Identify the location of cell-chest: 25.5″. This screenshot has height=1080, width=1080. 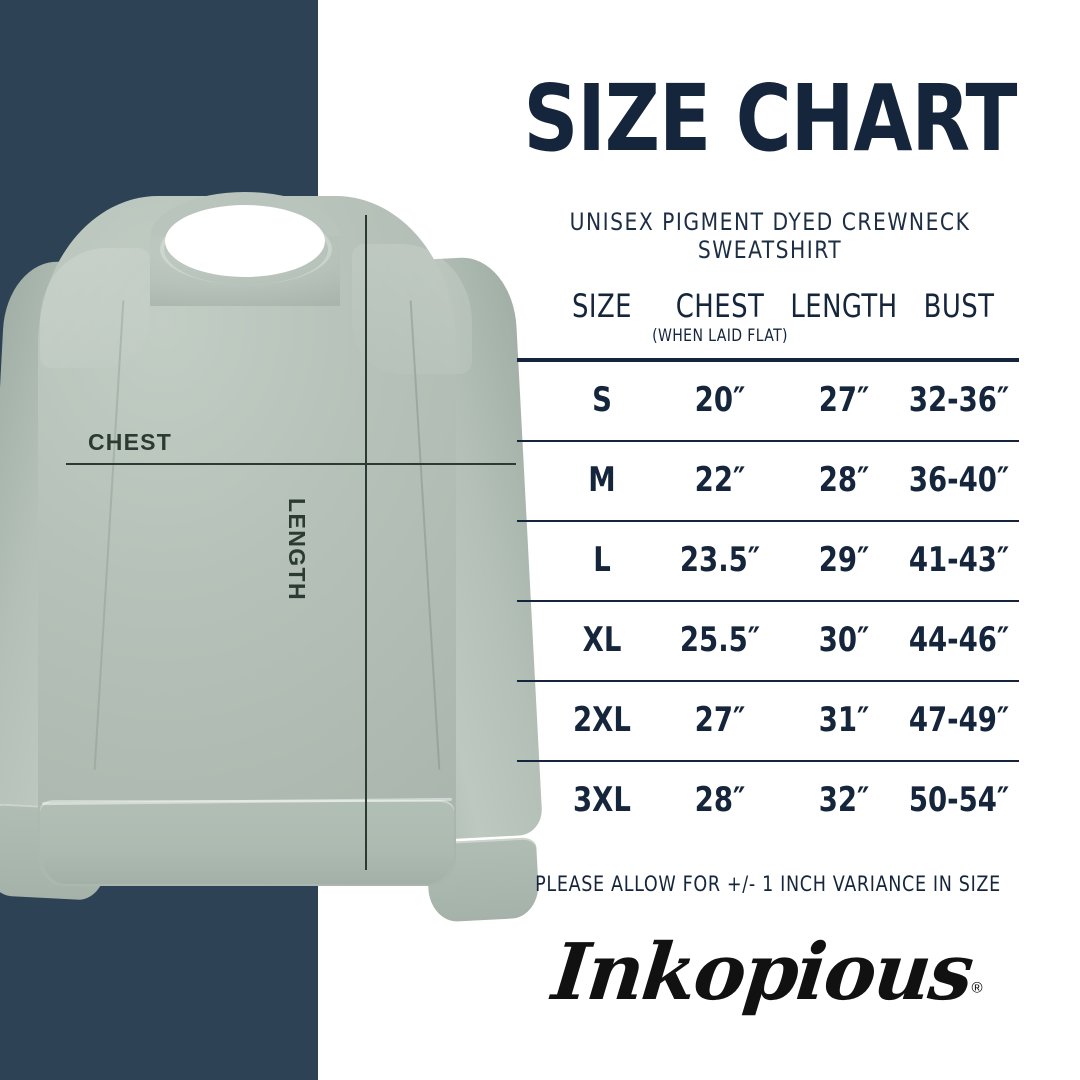
(720, 640).